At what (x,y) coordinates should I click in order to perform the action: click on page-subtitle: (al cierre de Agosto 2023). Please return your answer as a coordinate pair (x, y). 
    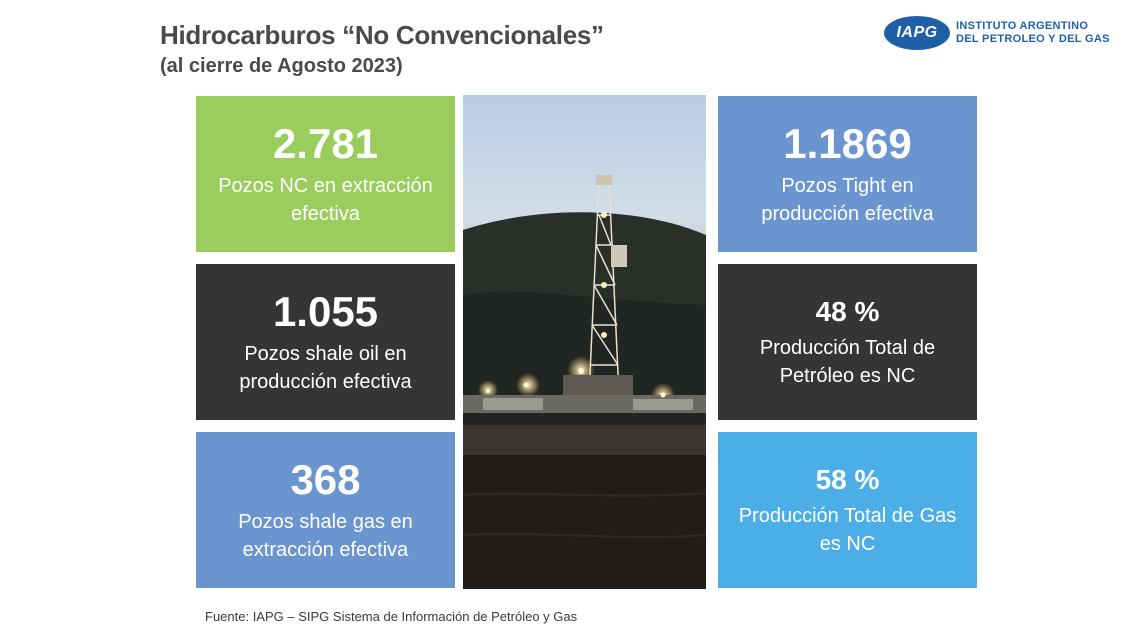
    Looking at the image, I should click on (281, 66).